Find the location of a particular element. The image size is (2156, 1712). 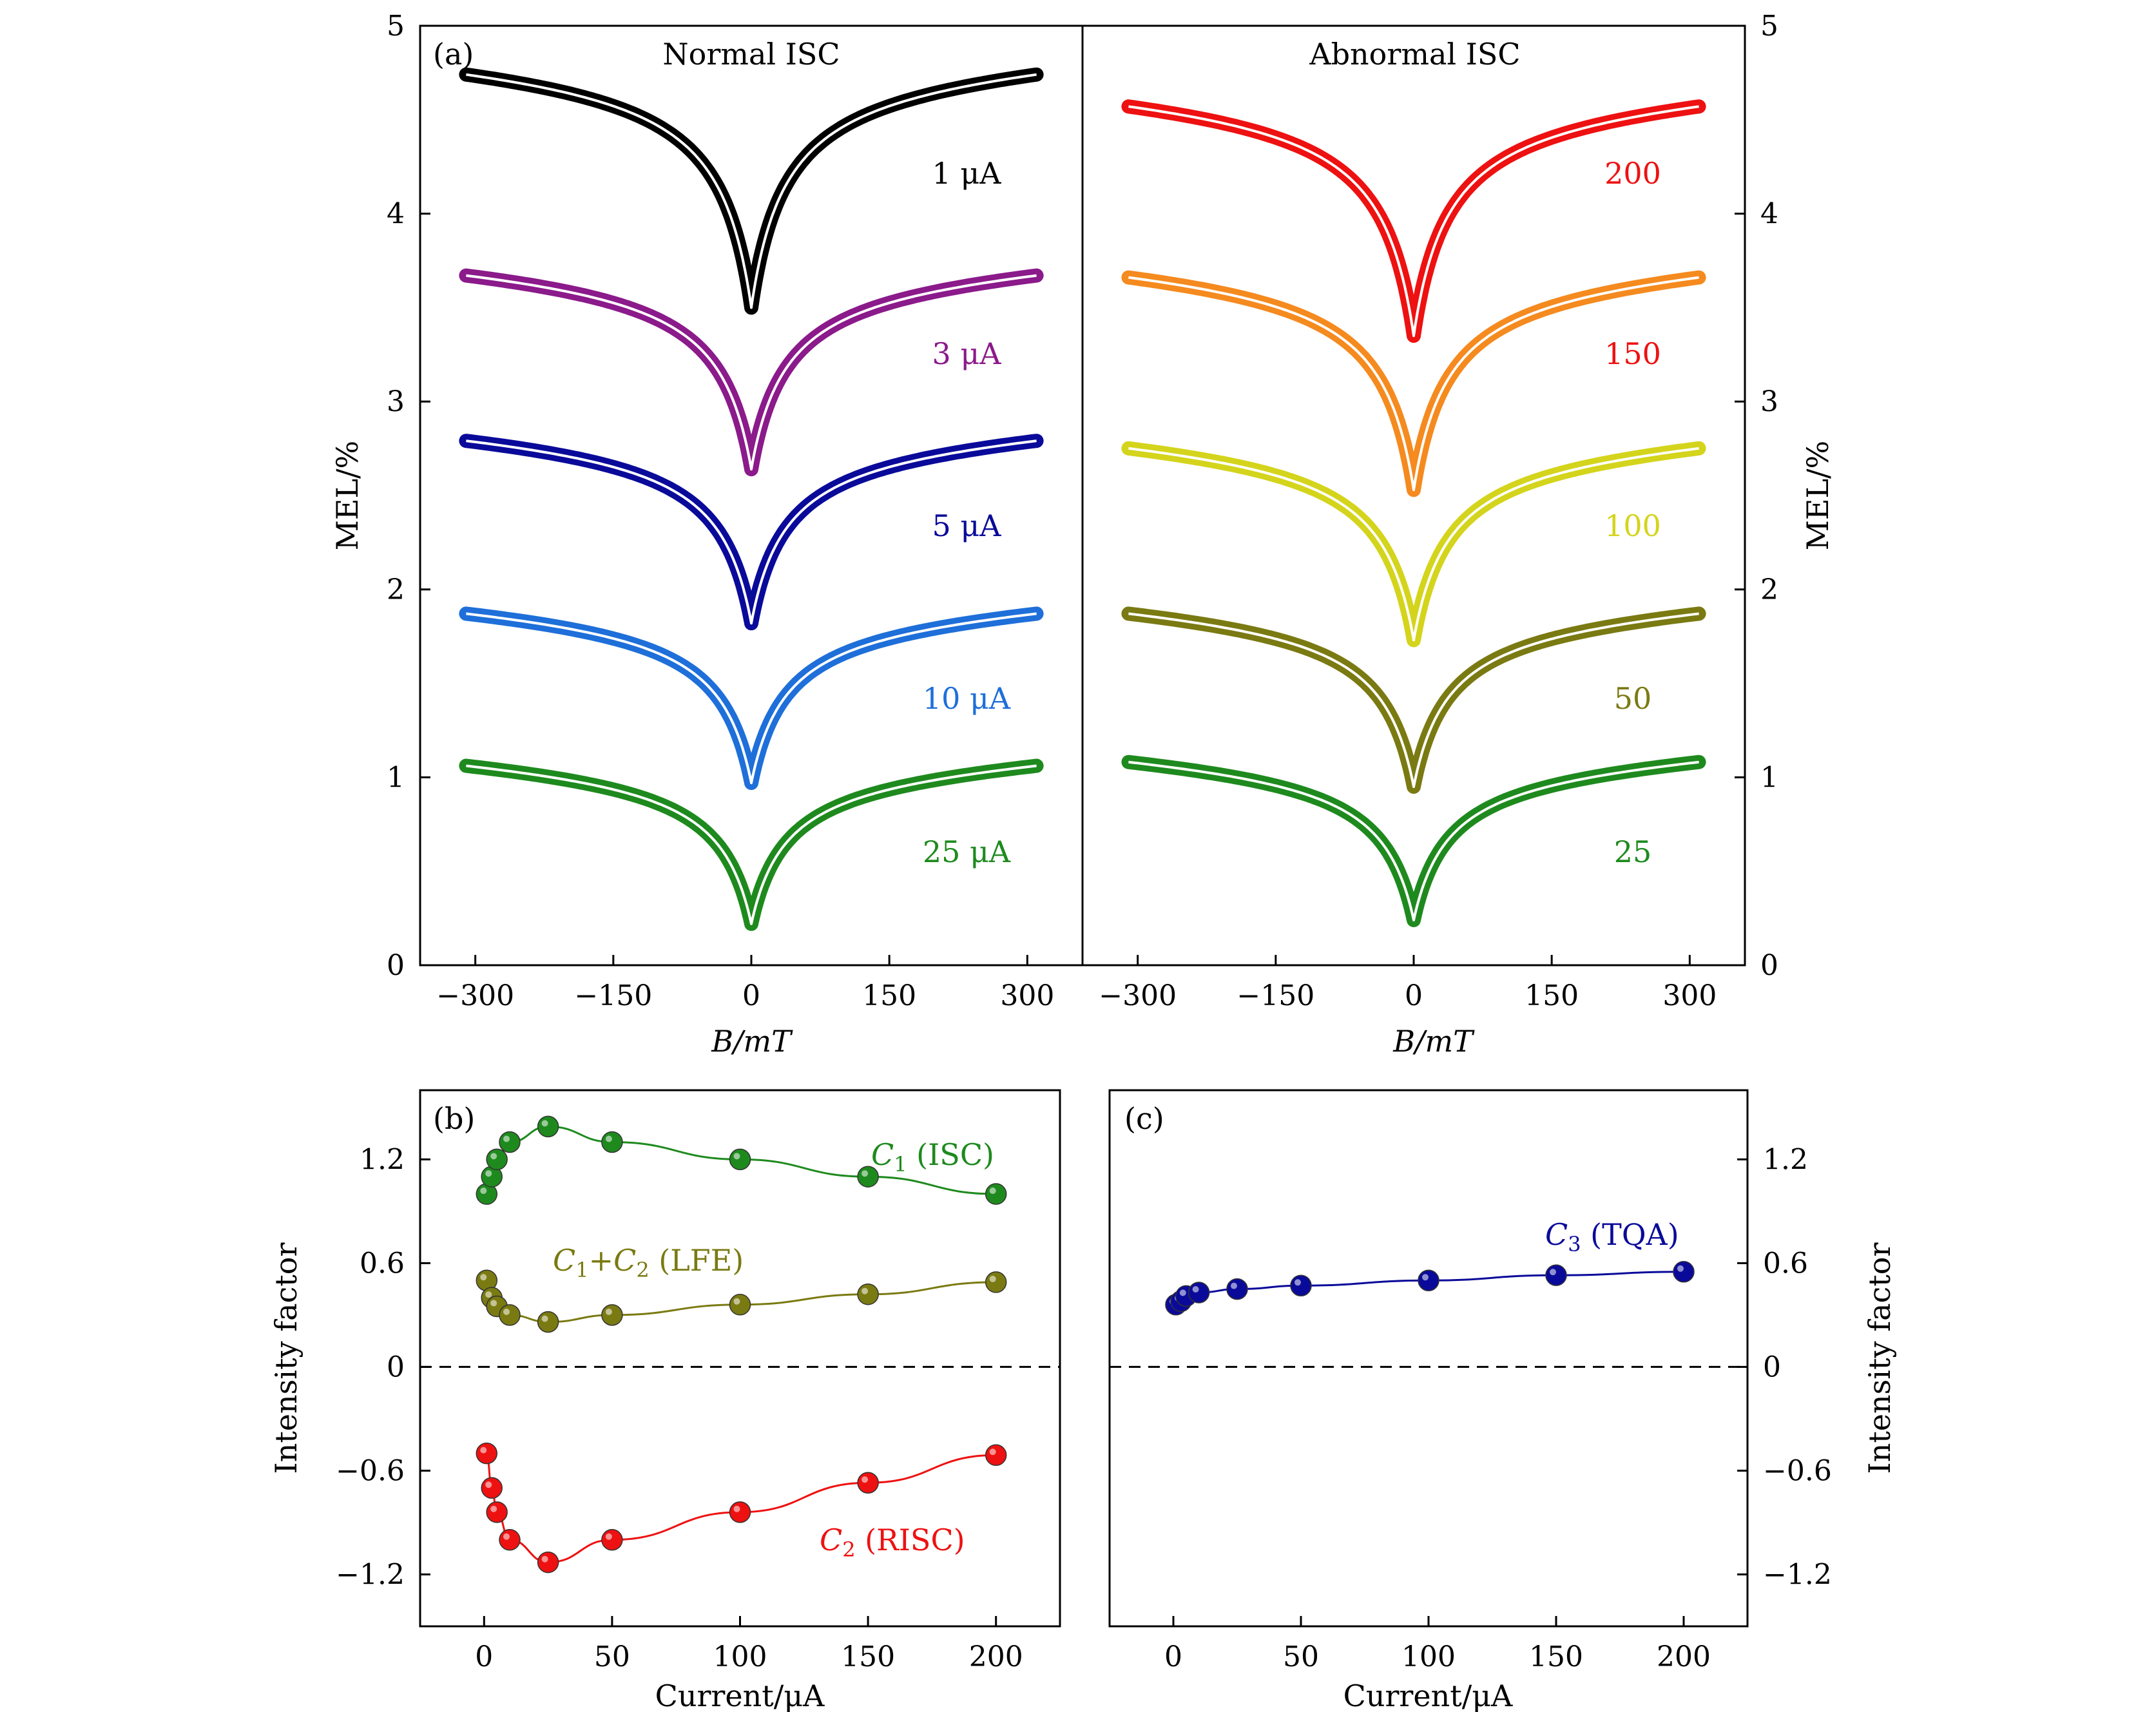

a-yticklabel-left: 4 is located at coordinates (396, 214).